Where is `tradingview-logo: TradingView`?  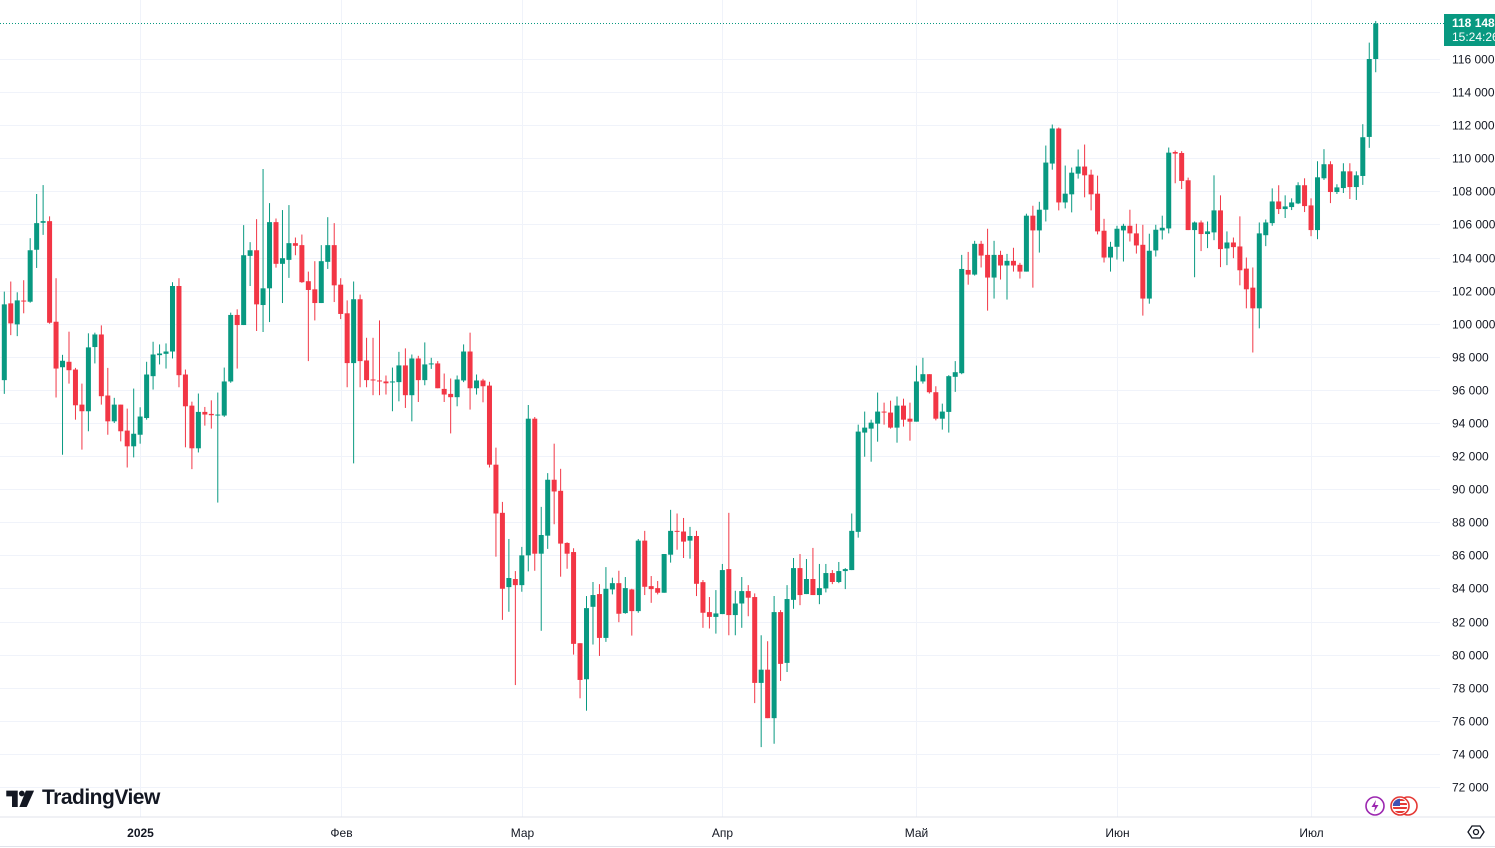 tradingview-logo: TradingView is located at coordinates (83, 798).